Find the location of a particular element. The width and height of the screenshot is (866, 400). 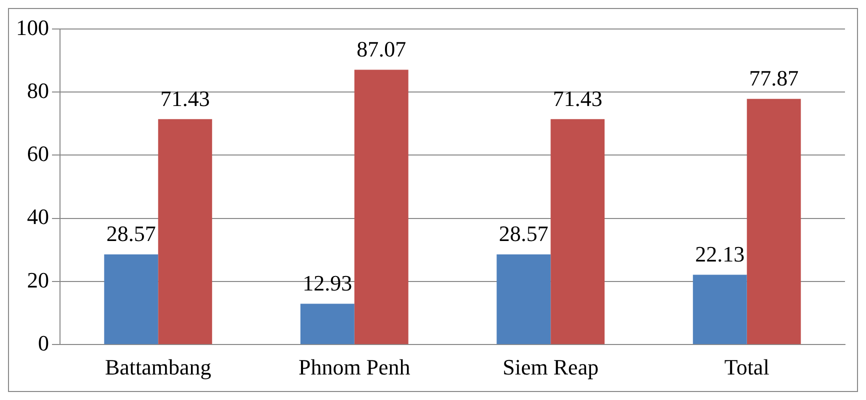

y-tick-label: 60 is located at coordinates (38, 153).